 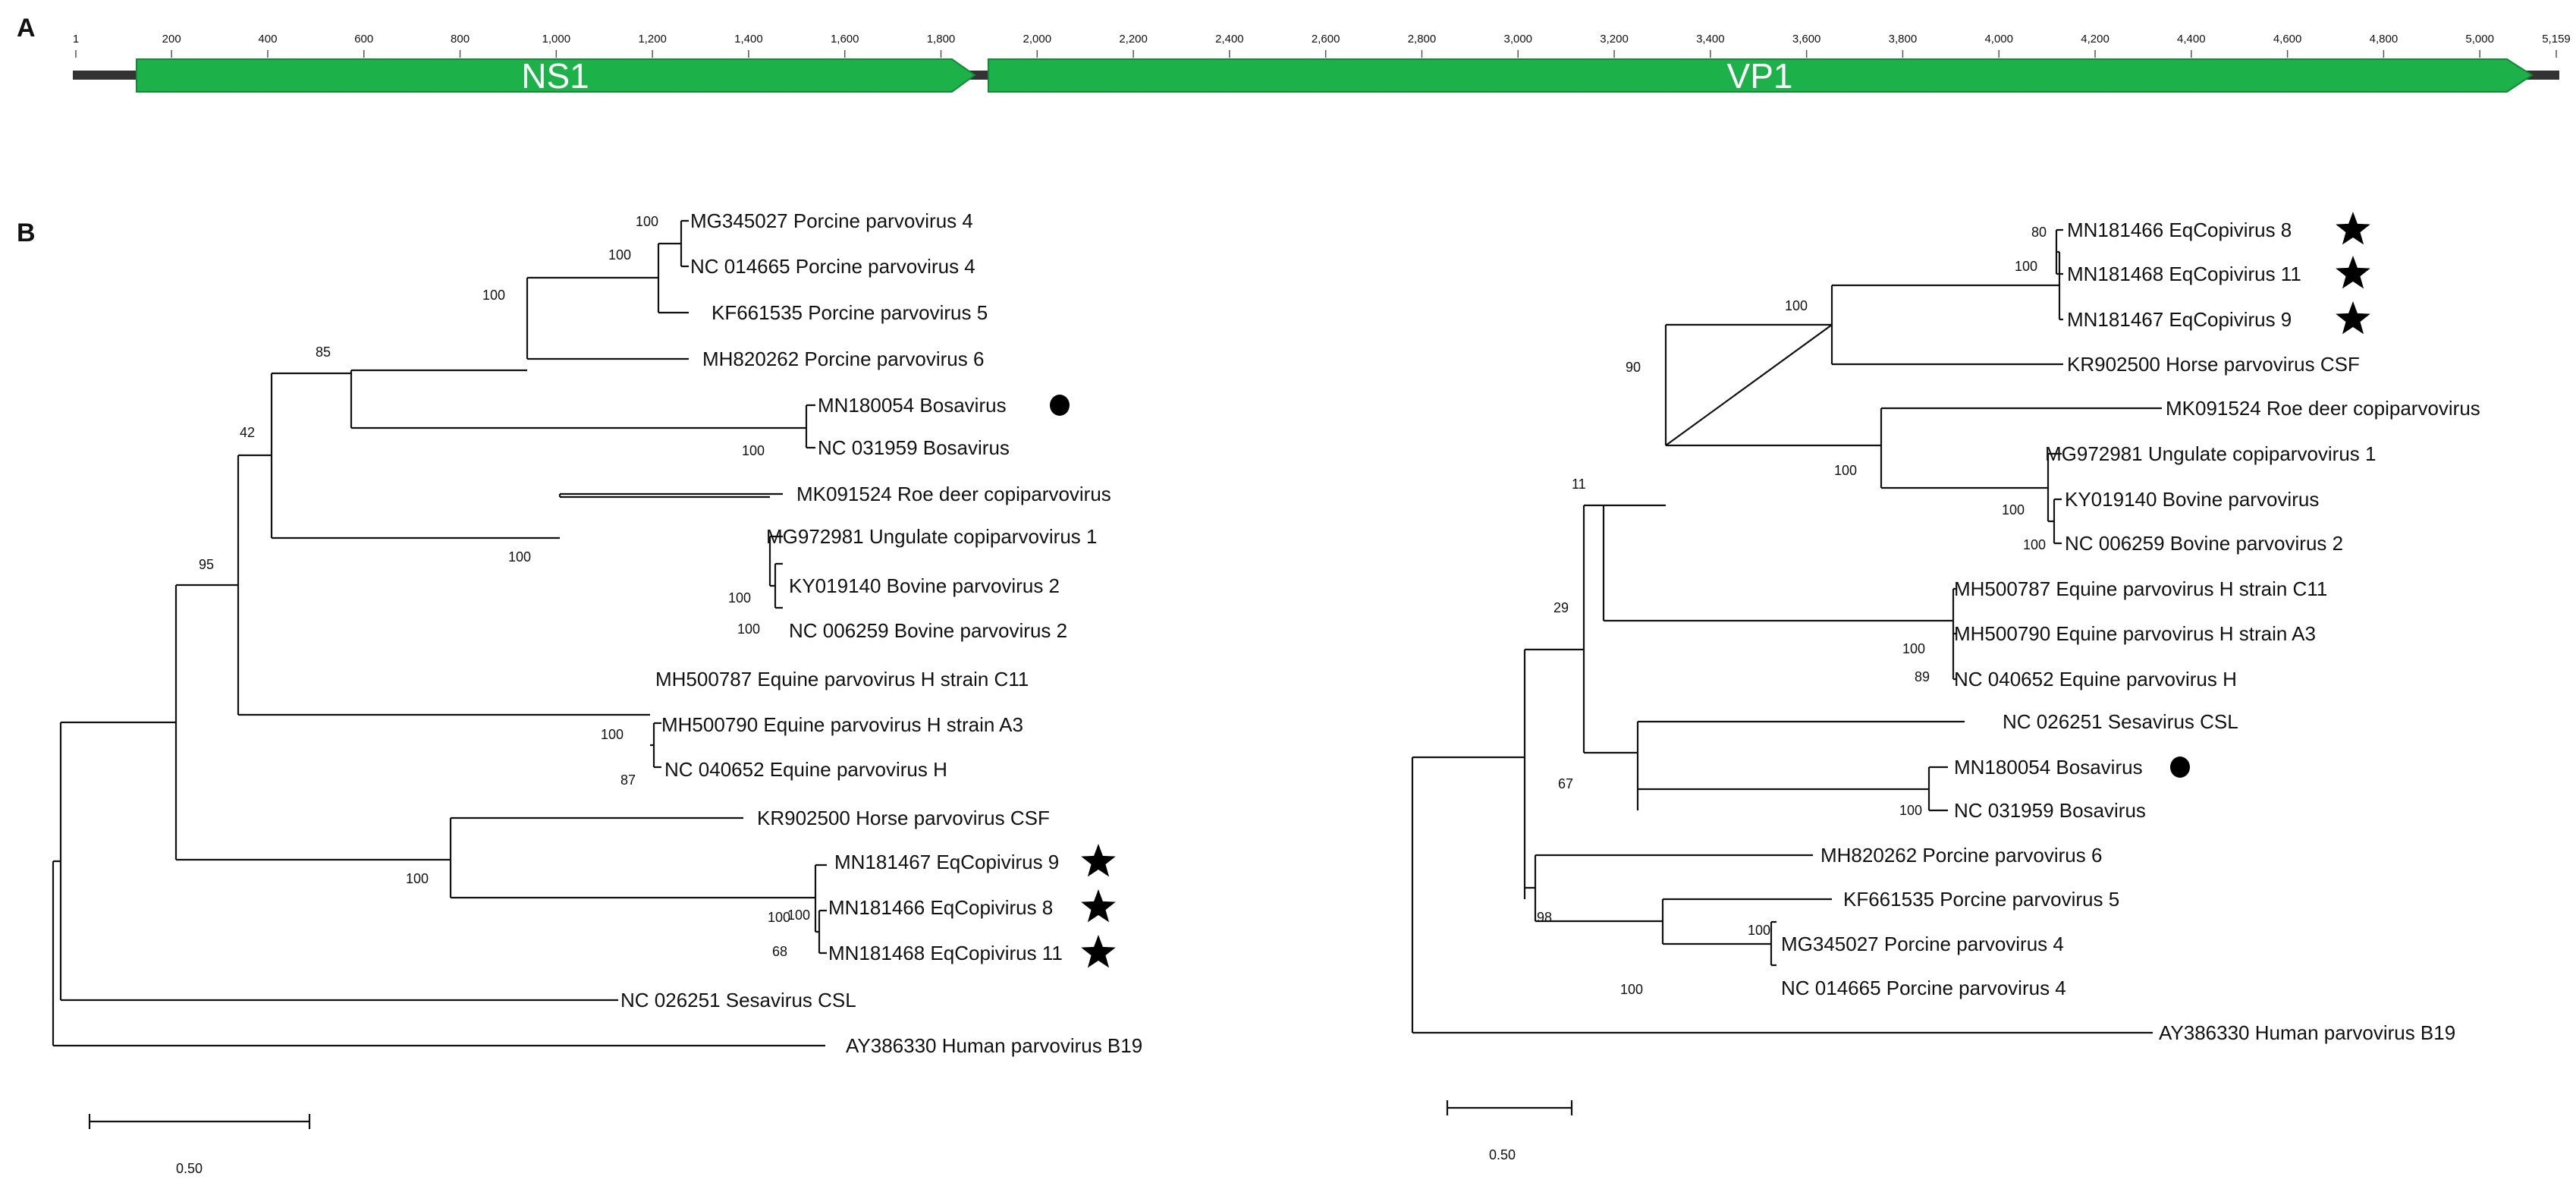 I want to click on ns1-gene-arrow, so click(x=556, y=75).